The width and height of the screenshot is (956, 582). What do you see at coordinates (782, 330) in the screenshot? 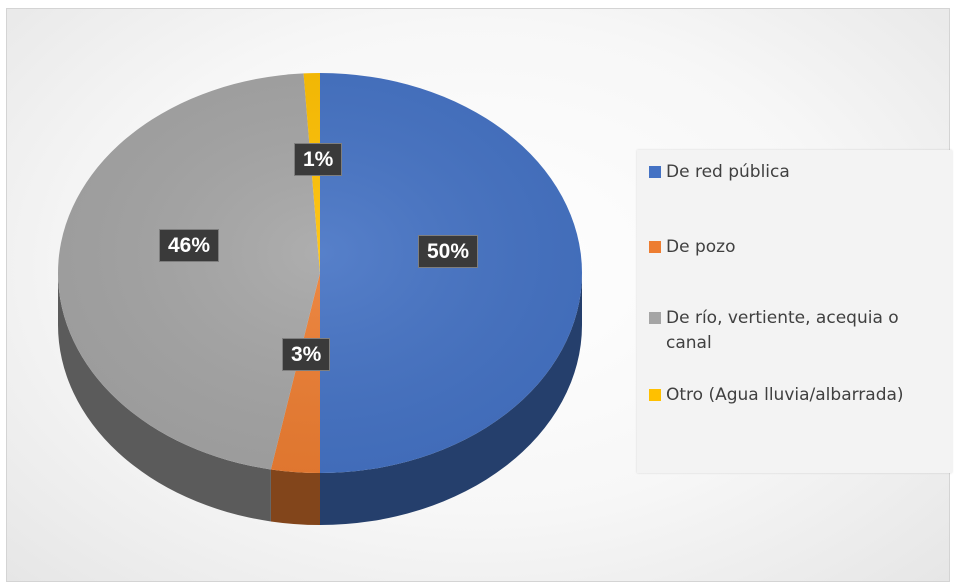
I see `legend-label: De río, vertiente, acequia o canal` at bounding box center [782, 330].